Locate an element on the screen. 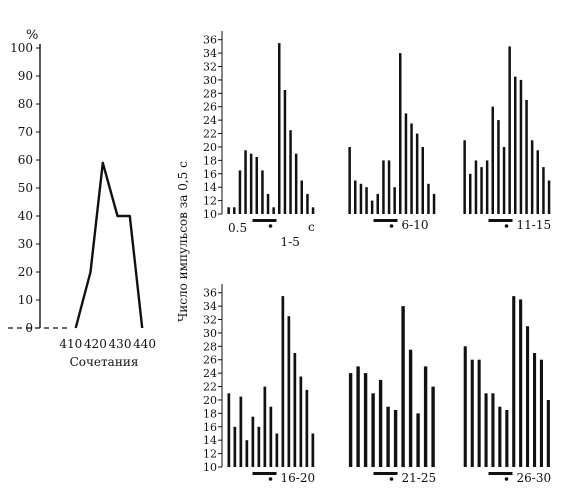  left-y-tick-label: 70 is located at coordinates (25, 132).